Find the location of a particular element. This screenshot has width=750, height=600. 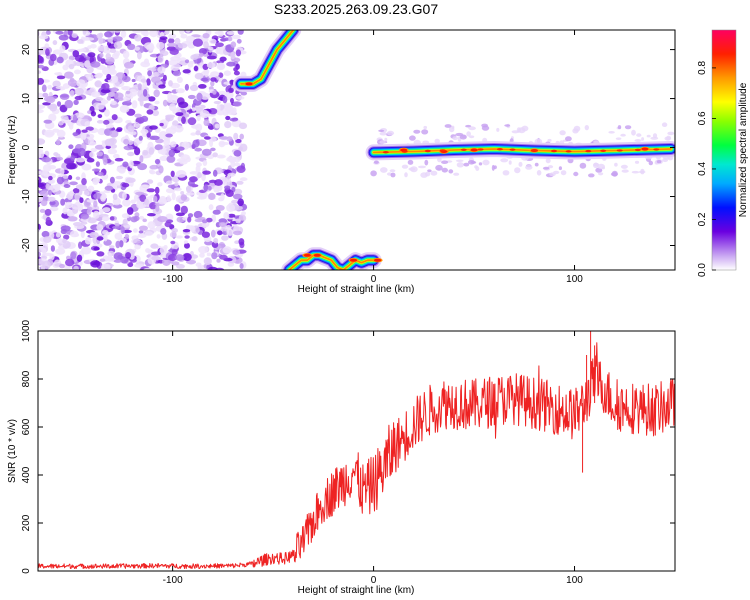

spectrogram-y-tick-label: 10 is located at coordinates (26, 99).